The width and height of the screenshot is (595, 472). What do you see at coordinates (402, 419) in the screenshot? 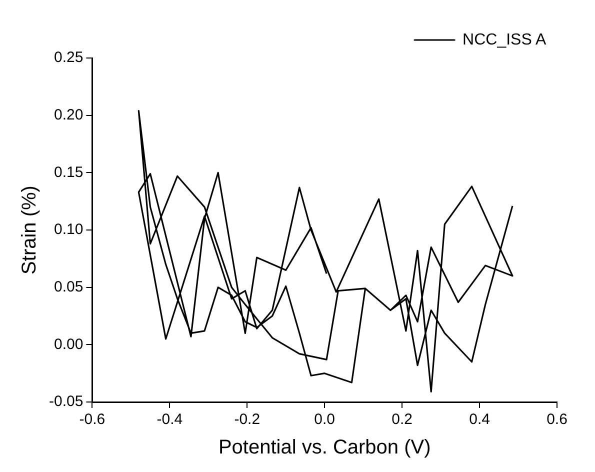
I see `x-tick-label: 0.2` at bounding box center [402, 419].